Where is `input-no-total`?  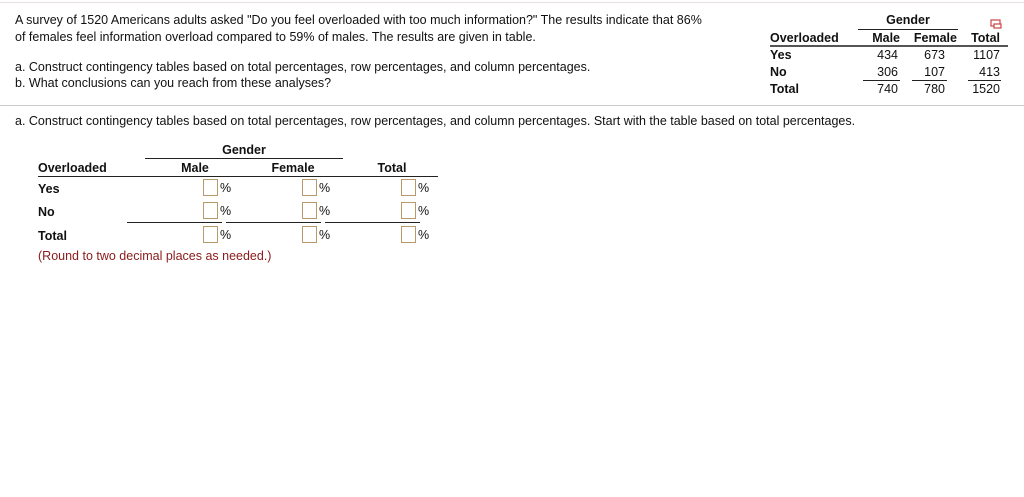 input-no-total is located at coordinates (408, 210).